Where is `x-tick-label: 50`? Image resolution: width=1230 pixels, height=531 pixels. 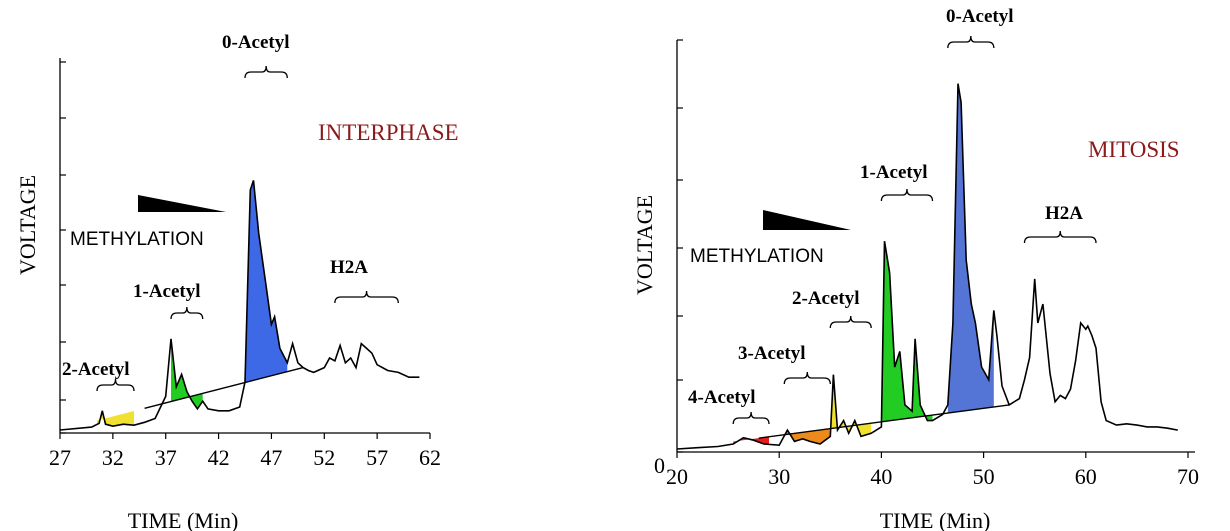
x-tick-label: 50 is located at coordinates (984, 476).